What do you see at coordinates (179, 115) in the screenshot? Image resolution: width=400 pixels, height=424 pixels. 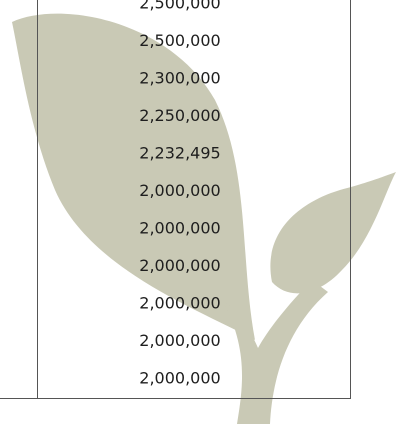 I see `table-cell: 2,250,000` at bounding box center [179, 115].